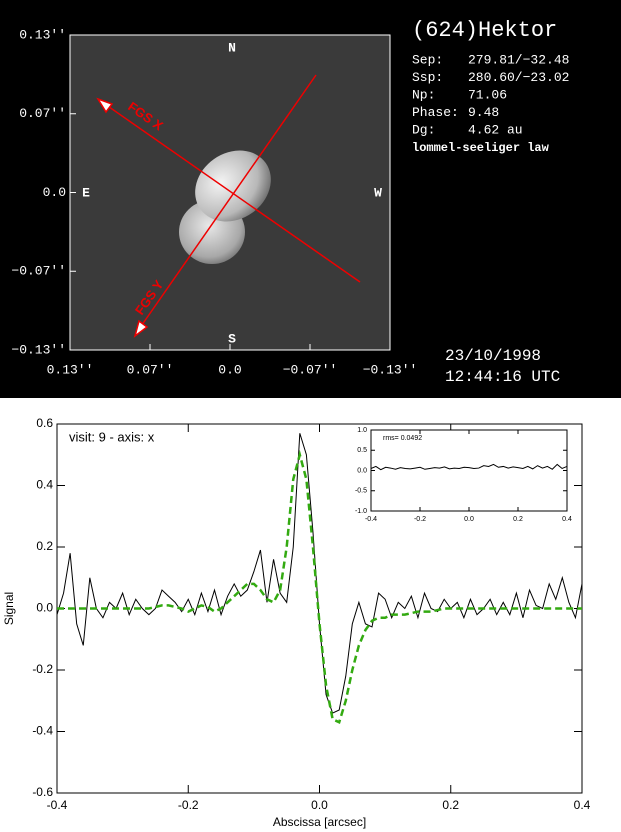 This screenshot has width=621, height=832. Describe the element at coordinates (38, 271) in the screenshot. I see `y-tick-label: −0.07''` at that location.